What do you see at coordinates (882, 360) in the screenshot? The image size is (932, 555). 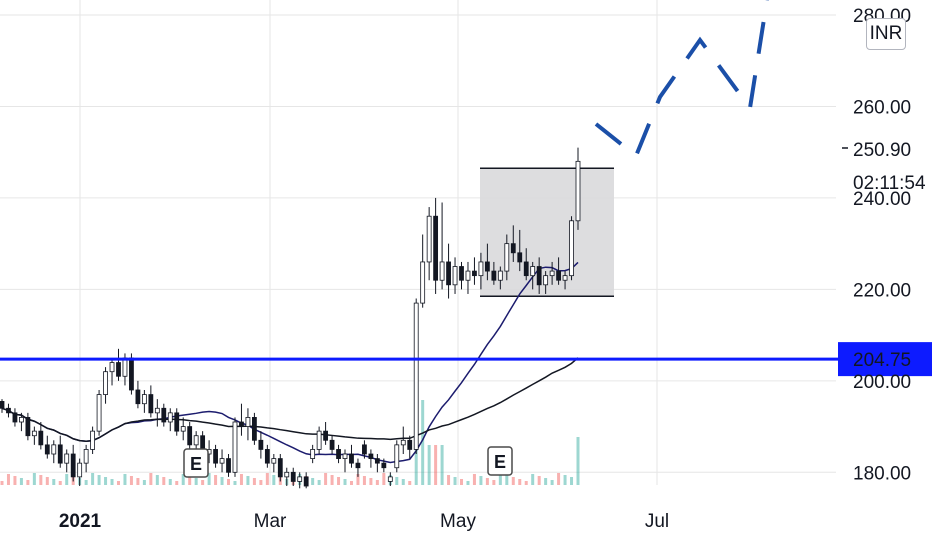 I see `hline-label: 204.75` at bounding box center [882, 360].